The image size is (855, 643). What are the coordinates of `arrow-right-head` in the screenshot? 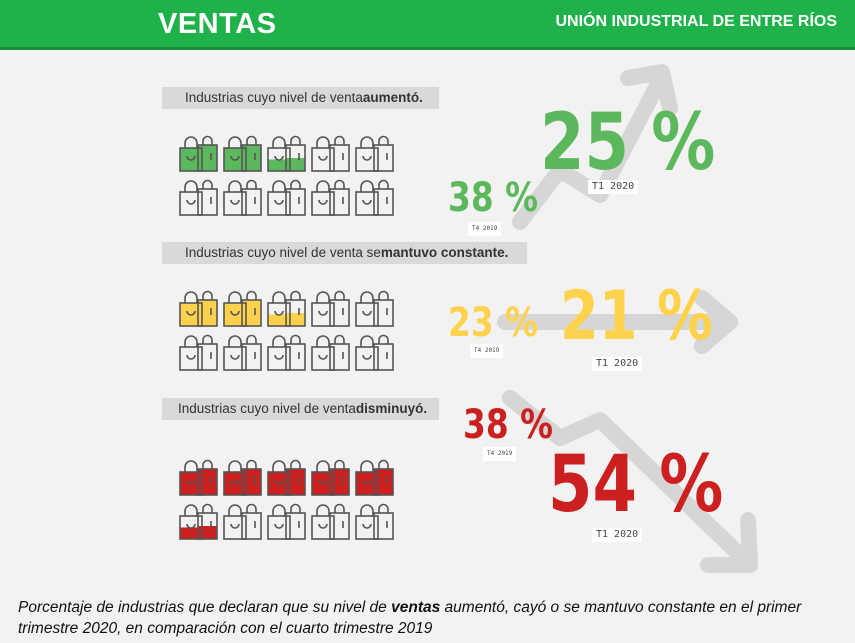 It's located at (716, 322).